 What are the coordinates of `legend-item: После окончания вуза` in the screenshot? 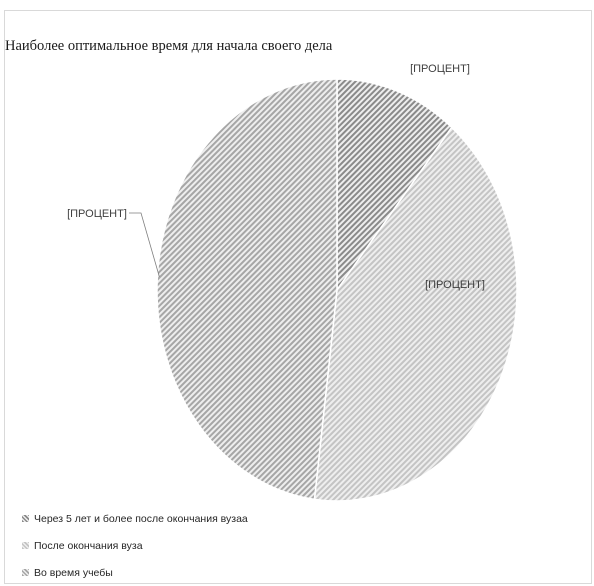 It's located at (135, 545).